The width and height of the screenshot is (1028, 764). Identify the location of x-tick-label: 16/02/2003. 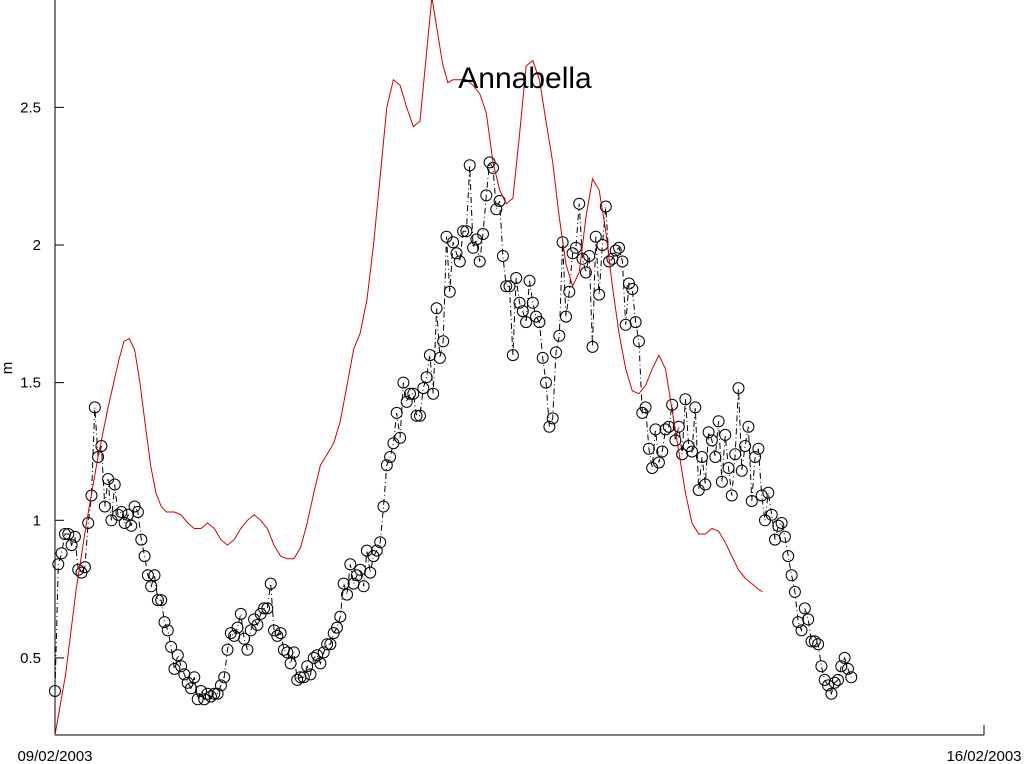
(983, 756).